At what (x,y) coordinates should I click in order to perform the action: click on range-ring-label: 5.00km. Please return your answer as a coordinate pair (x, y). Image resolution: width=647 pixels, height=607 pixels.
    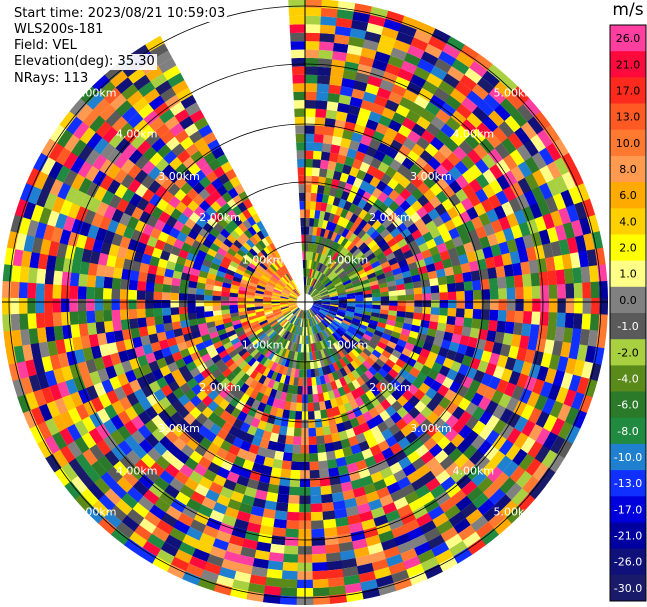
    Looking at the image, I should click on (515, 93).